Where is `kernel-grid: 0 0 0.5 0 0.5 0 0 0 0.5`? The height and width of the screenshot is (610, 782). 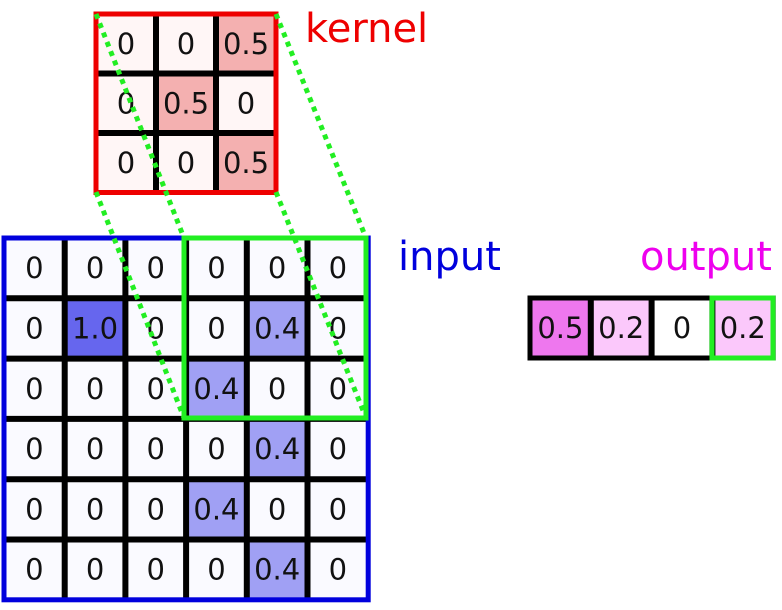 kernel-grid: 0 0 0.5 0 0.5 0 0 0 0.5 is located at coordinates (186, 103).